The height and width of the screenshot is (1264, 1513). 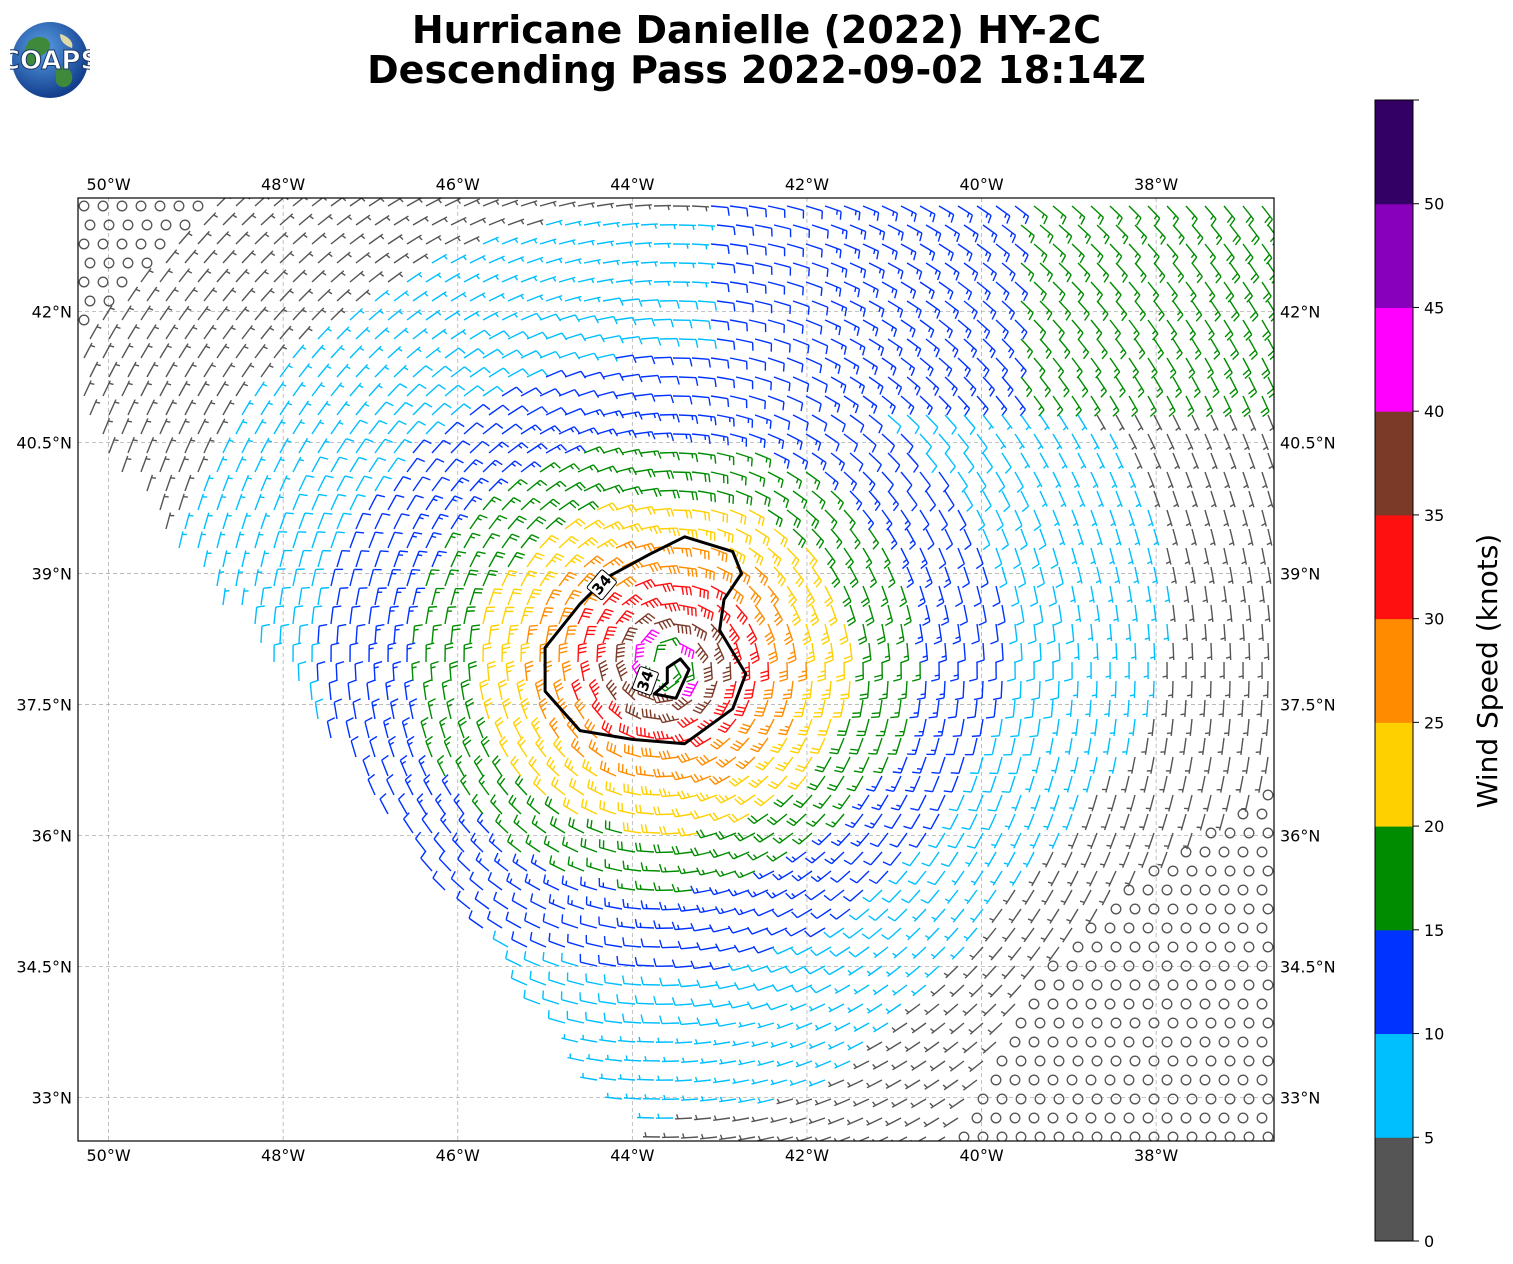 What do you see at coordinates (1156, 184) in the screenshot?
I see `lon-label-top: 38°W` at bounding box center [1156, 184].